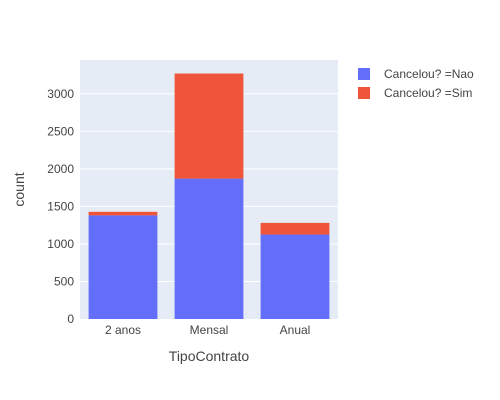 The width and height of the screenshot is (500, 400). What do you see at coordinates (209, 356) in the screenshot?
I see `x-axis-title: TipoContrato` at bounding box center [209, 356].